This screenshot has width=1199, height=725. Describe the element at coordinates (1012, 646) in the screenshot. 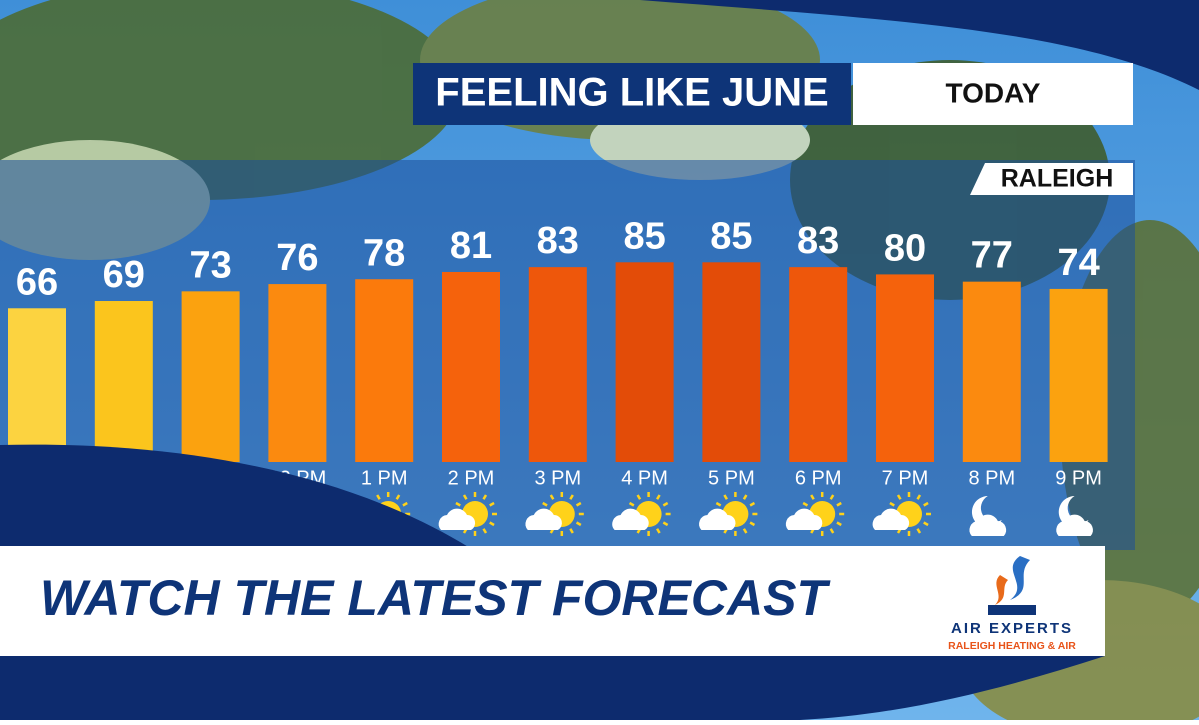

I see `sponsor-tagline: RALEIGH HEATING & AIR` at that location.